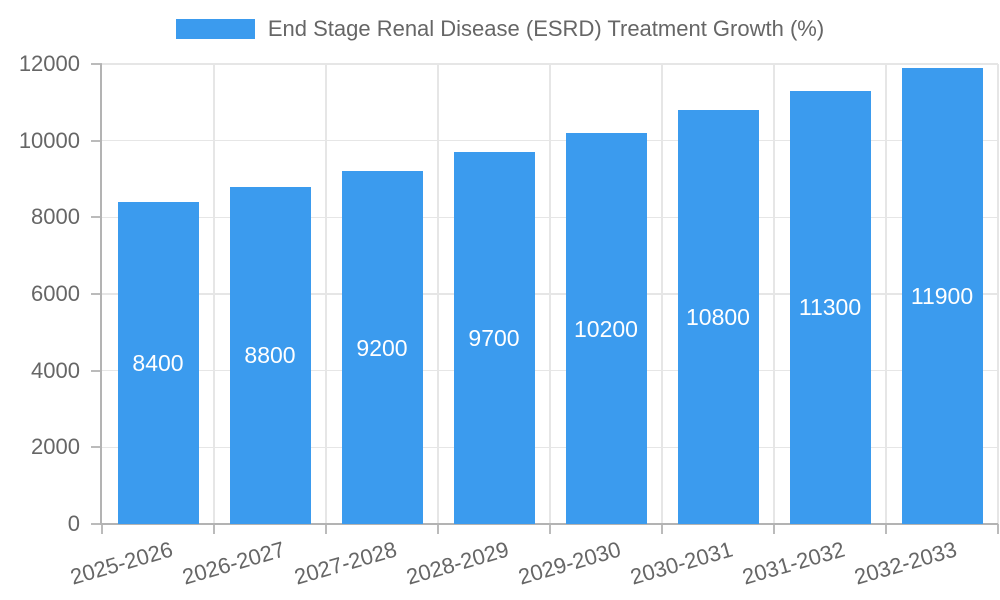  I want to click on x-tick-label: 2026-2027, so click(233, 563).